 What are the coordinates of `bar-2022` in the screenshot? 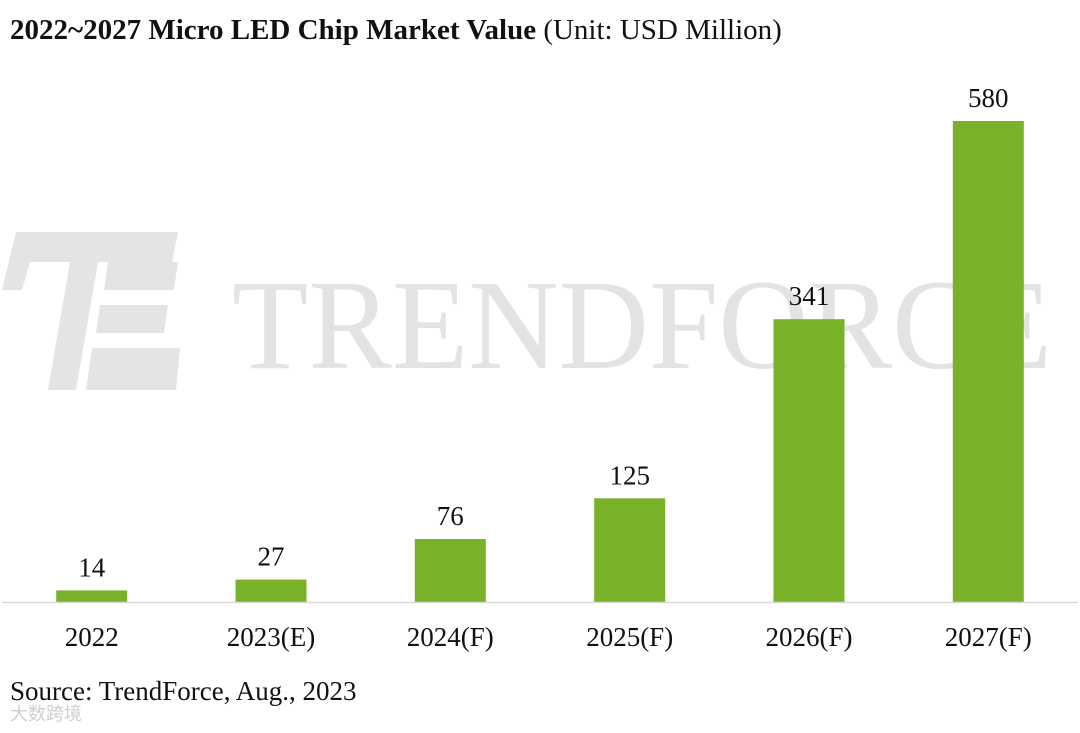 It's located at (92, 596).